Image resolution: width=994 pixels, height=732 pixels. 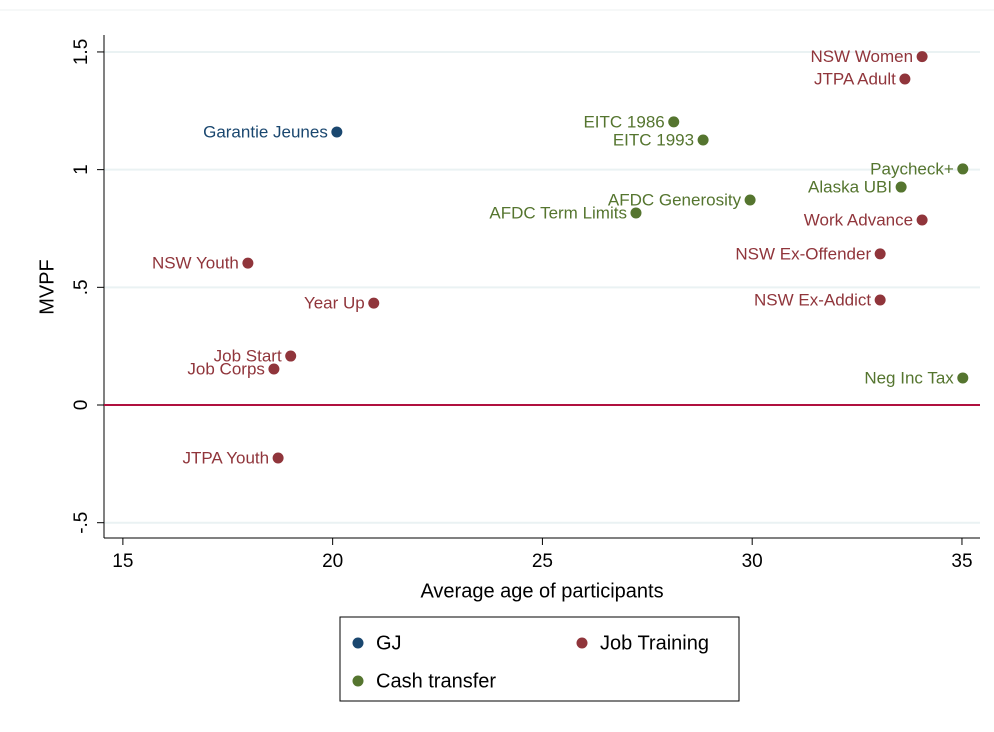 I want to click on x-axis-label: Average age of participants, so click(x=541, y=591).